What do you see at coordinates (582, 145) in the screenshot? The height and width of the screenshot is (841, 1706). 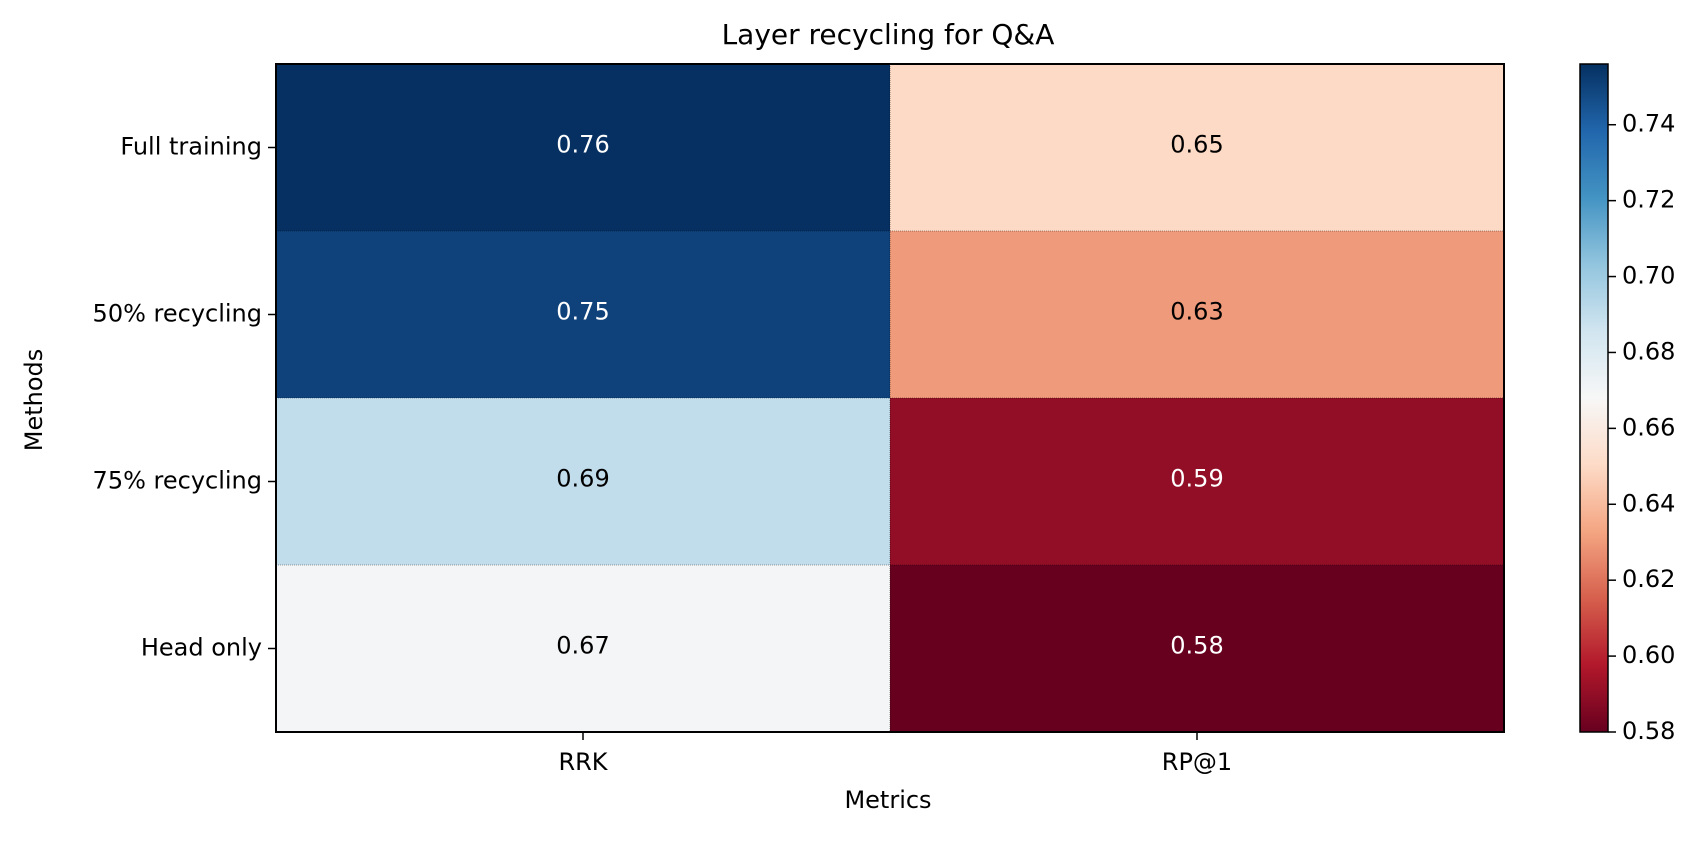 I see `cell-value-label: 0.76` at bounding box center [582, 145].